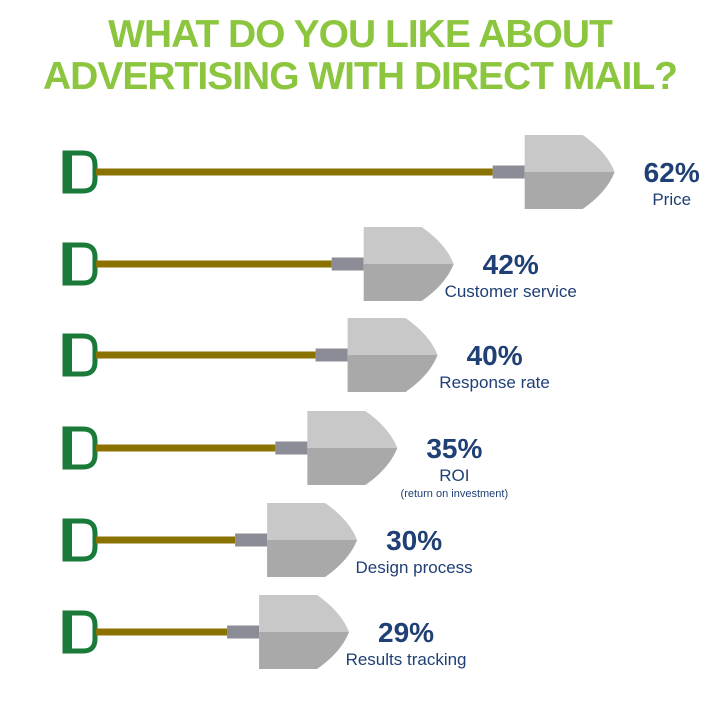  I want to click on value-label: 29%, so click(406, 632).